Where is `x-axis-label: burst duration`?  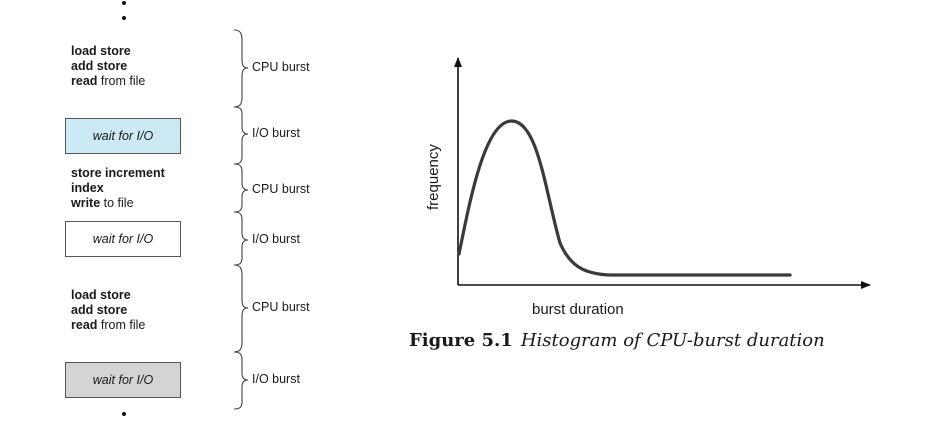 x-axis-label: burst duration is located at coordinates (578, 309).